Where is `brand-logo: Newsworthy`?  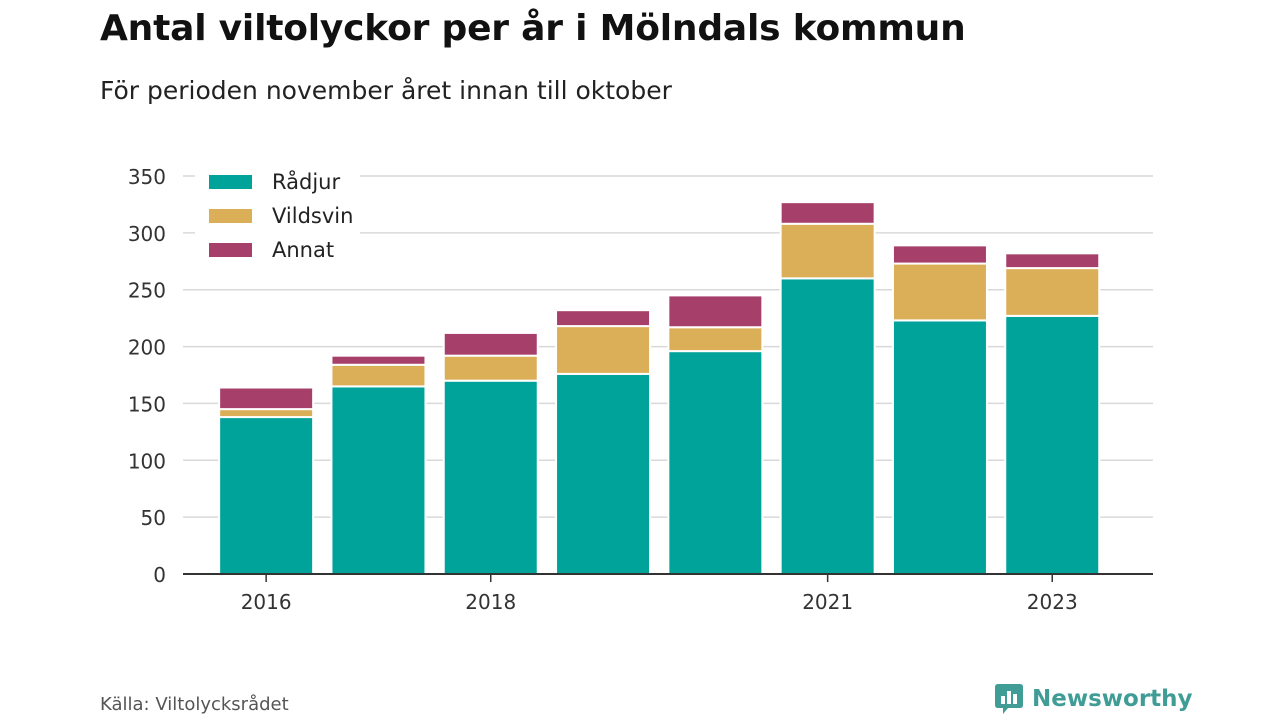
brand-logo: Newsworthy is located at coordinates (1093, 699).